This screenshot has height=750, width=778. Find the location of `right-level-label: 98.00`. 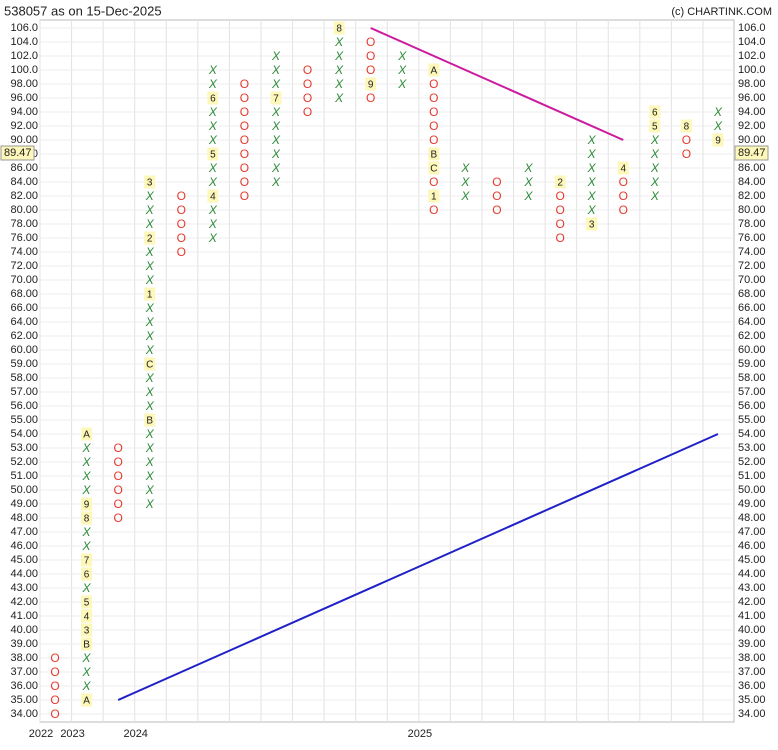

right-level-label: 98.00 is located at coordinates (752, 84).